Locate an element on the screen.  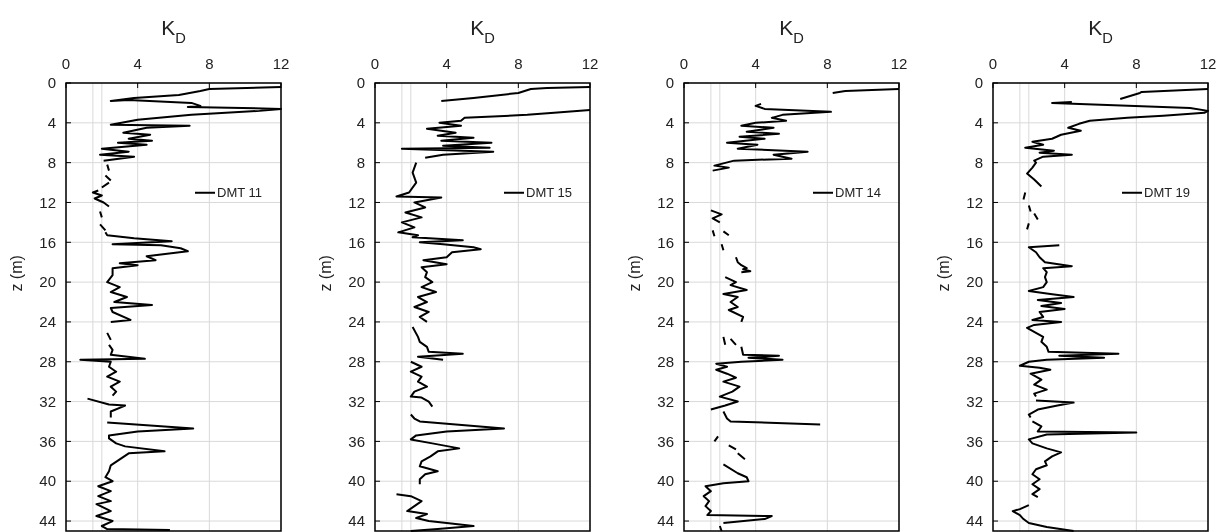
legend-label: DMT 14 is located at coordinates (858, 193).